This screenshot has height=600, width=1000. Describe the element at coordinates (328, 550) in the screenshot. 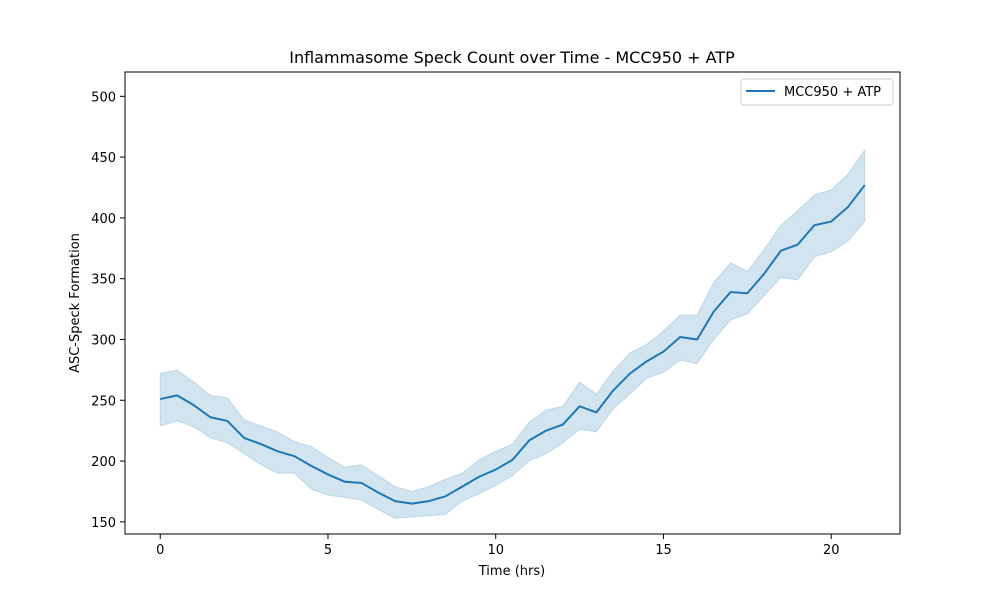

I see `x-tick-label: 5` at that location.